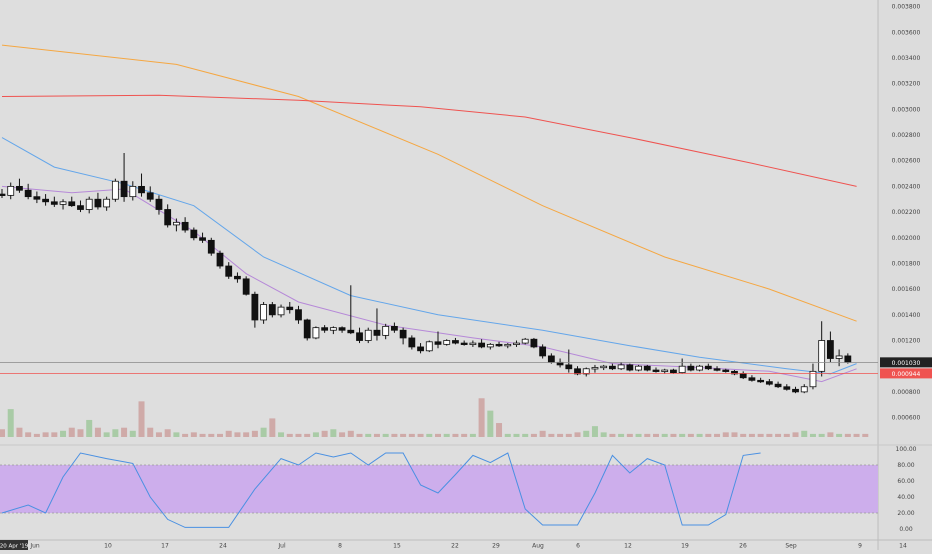 The width and height of the screenshot is (932, 554). What do you see at coordinates (860, 546) in the screenshot?
I see `time-tick-label: 9` at bounding box center [860, 546].